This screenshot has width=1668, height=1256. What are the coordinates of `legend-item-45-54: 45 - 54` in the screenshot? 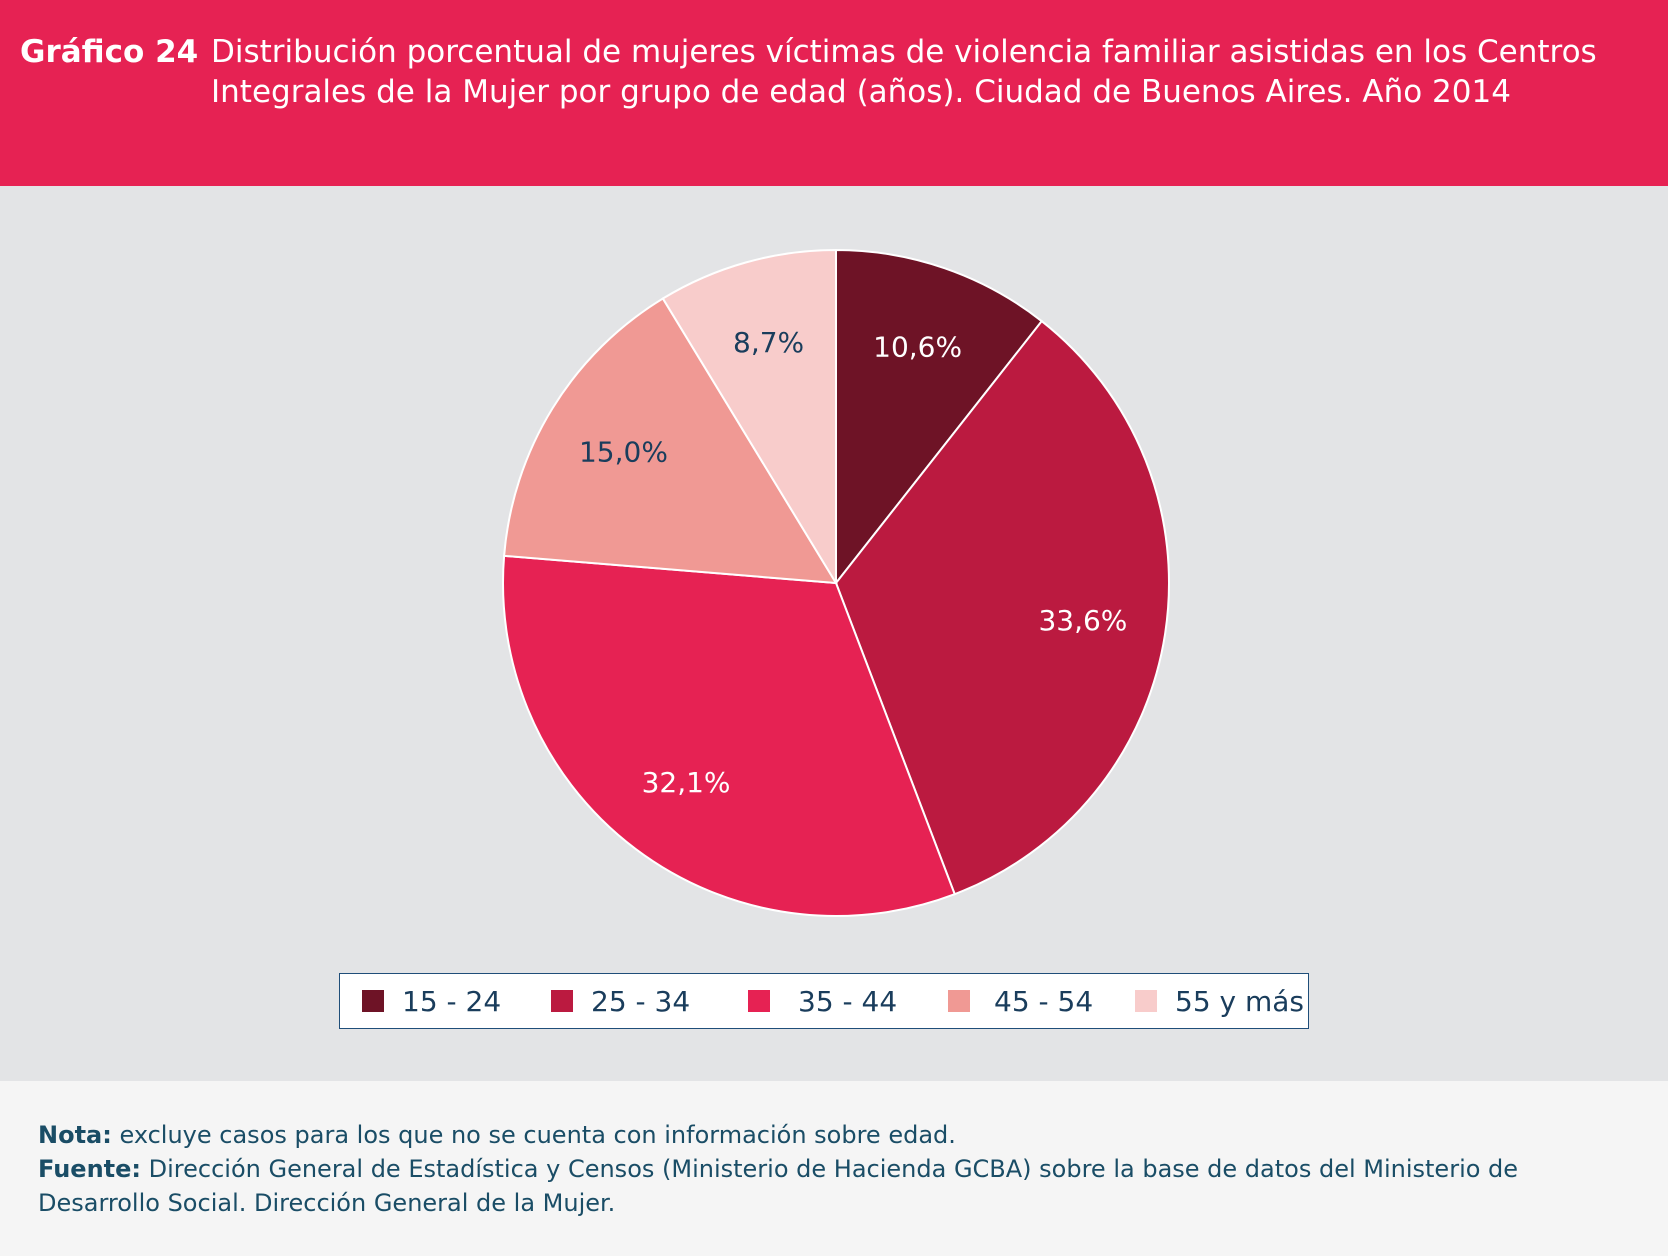 It's located at (1020, 1001).